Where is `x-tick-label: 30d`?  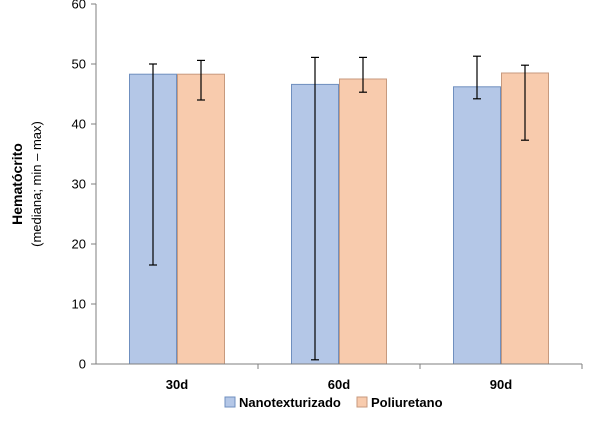 x-tick-label: 30d is located at coordinates (177, 384).